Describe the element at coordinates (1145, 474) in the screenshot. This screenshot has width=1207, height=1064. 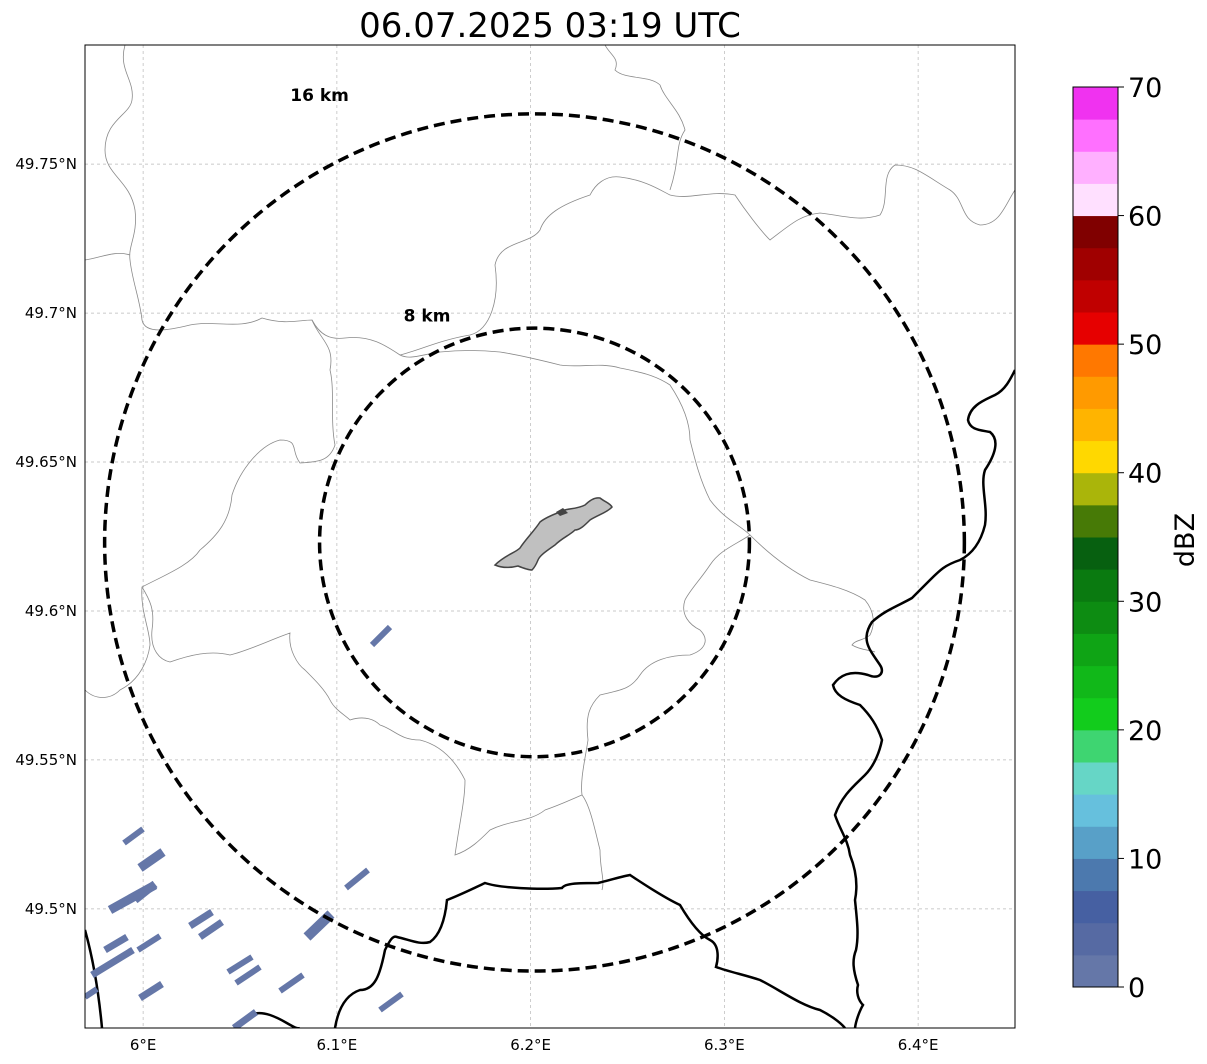
I see `colorbar-tick-label: 40` at that location.